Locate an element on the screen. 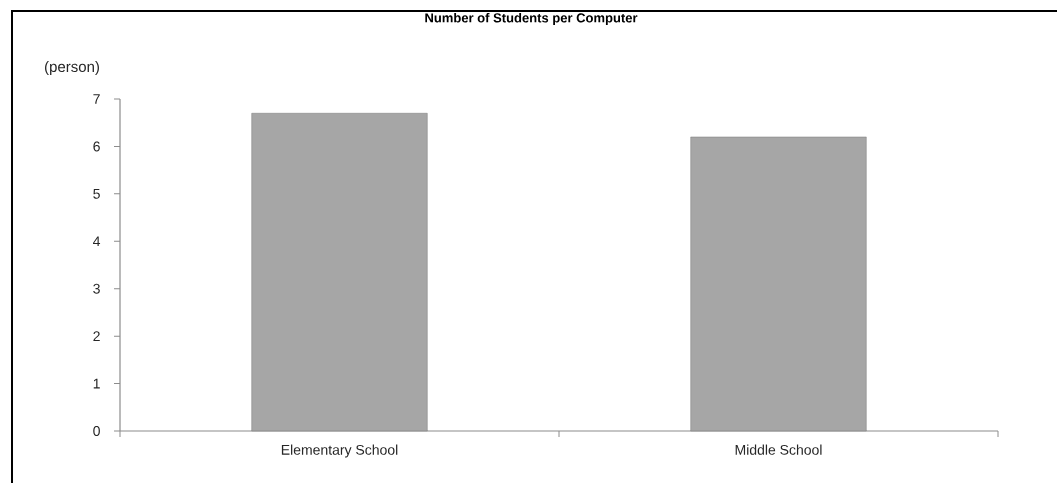  x-tick-label: Elementary School is located at coordinates (339, 451).